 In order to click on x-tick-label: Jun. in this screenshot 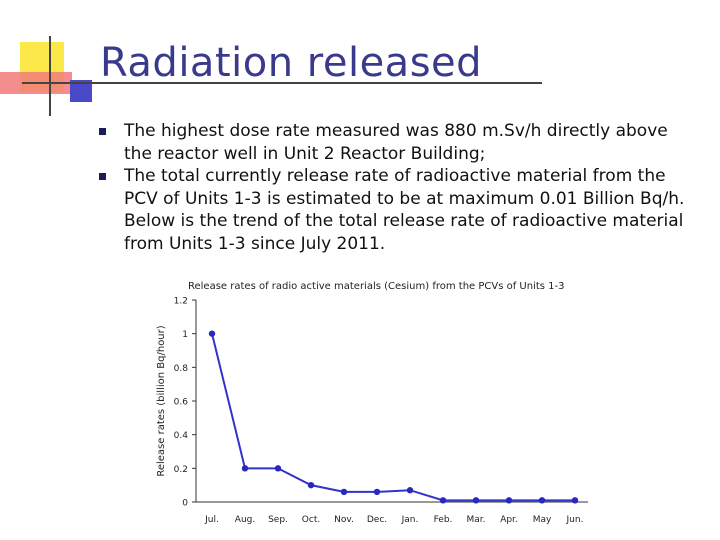, I will do `click(575, 520)`.